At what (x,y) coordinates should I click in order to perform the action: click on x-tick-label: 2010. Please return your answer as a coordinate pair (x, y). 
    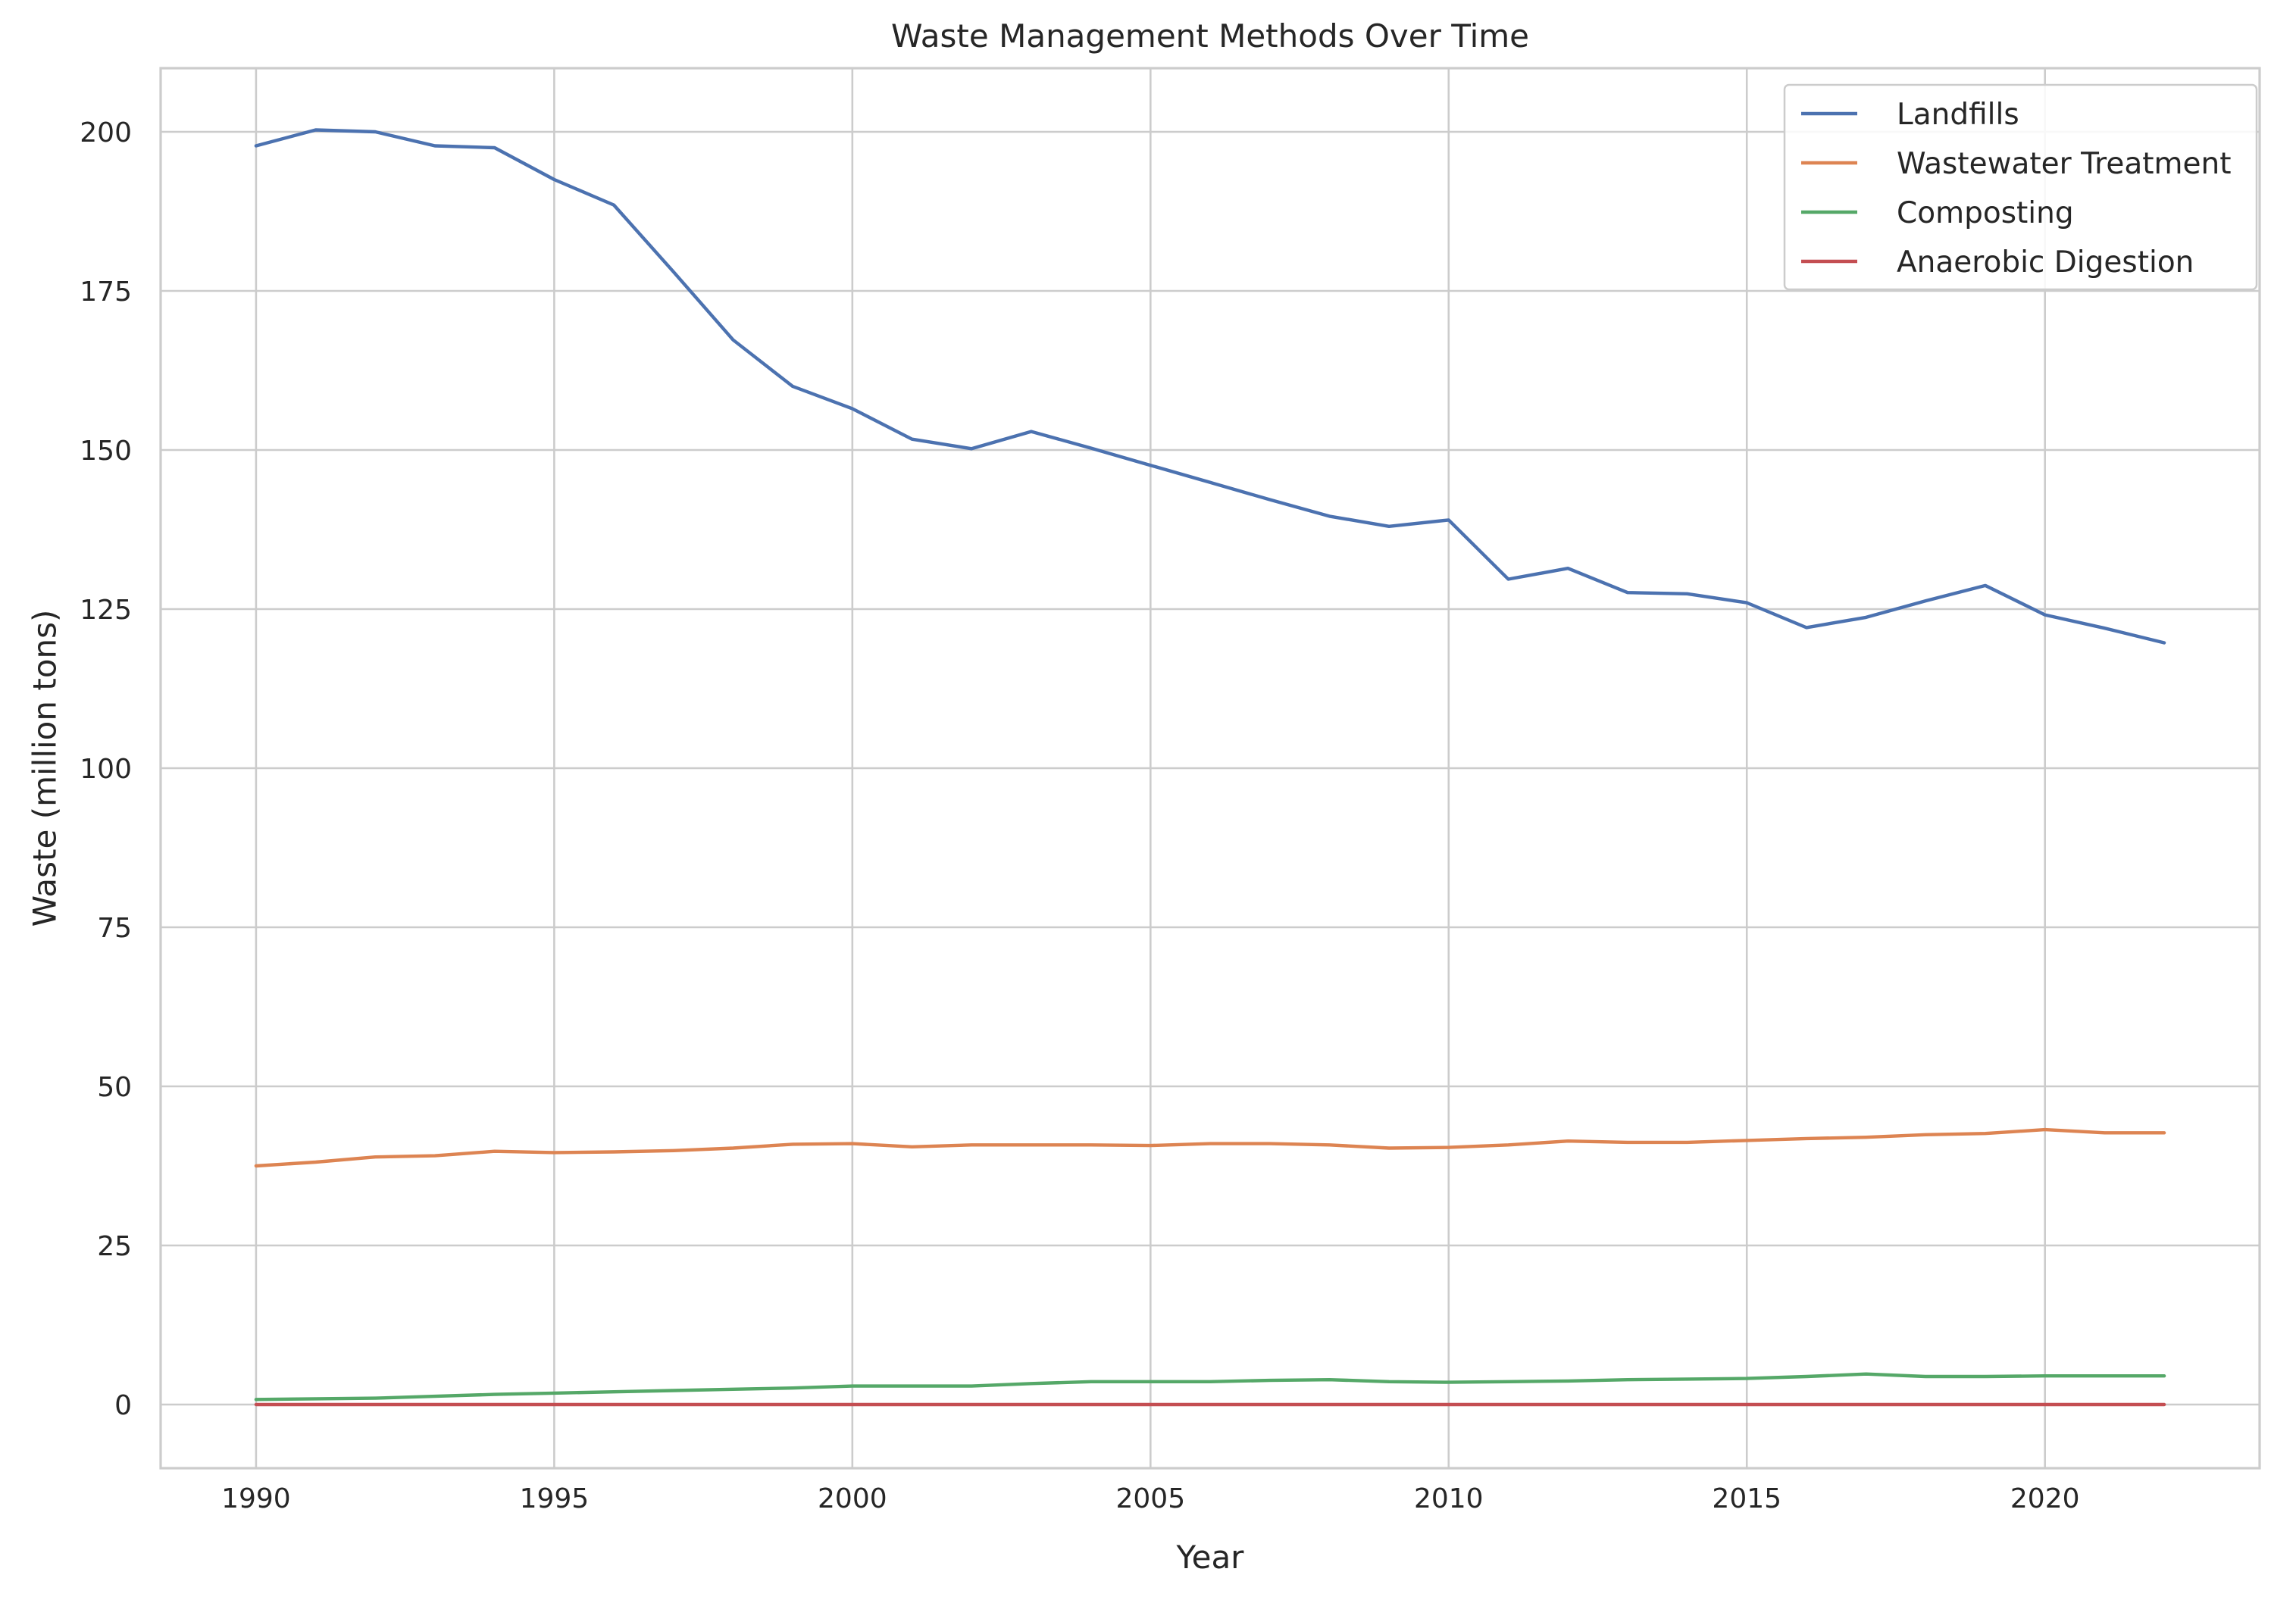
    Looking at the image, I should click on (1449, 1498).